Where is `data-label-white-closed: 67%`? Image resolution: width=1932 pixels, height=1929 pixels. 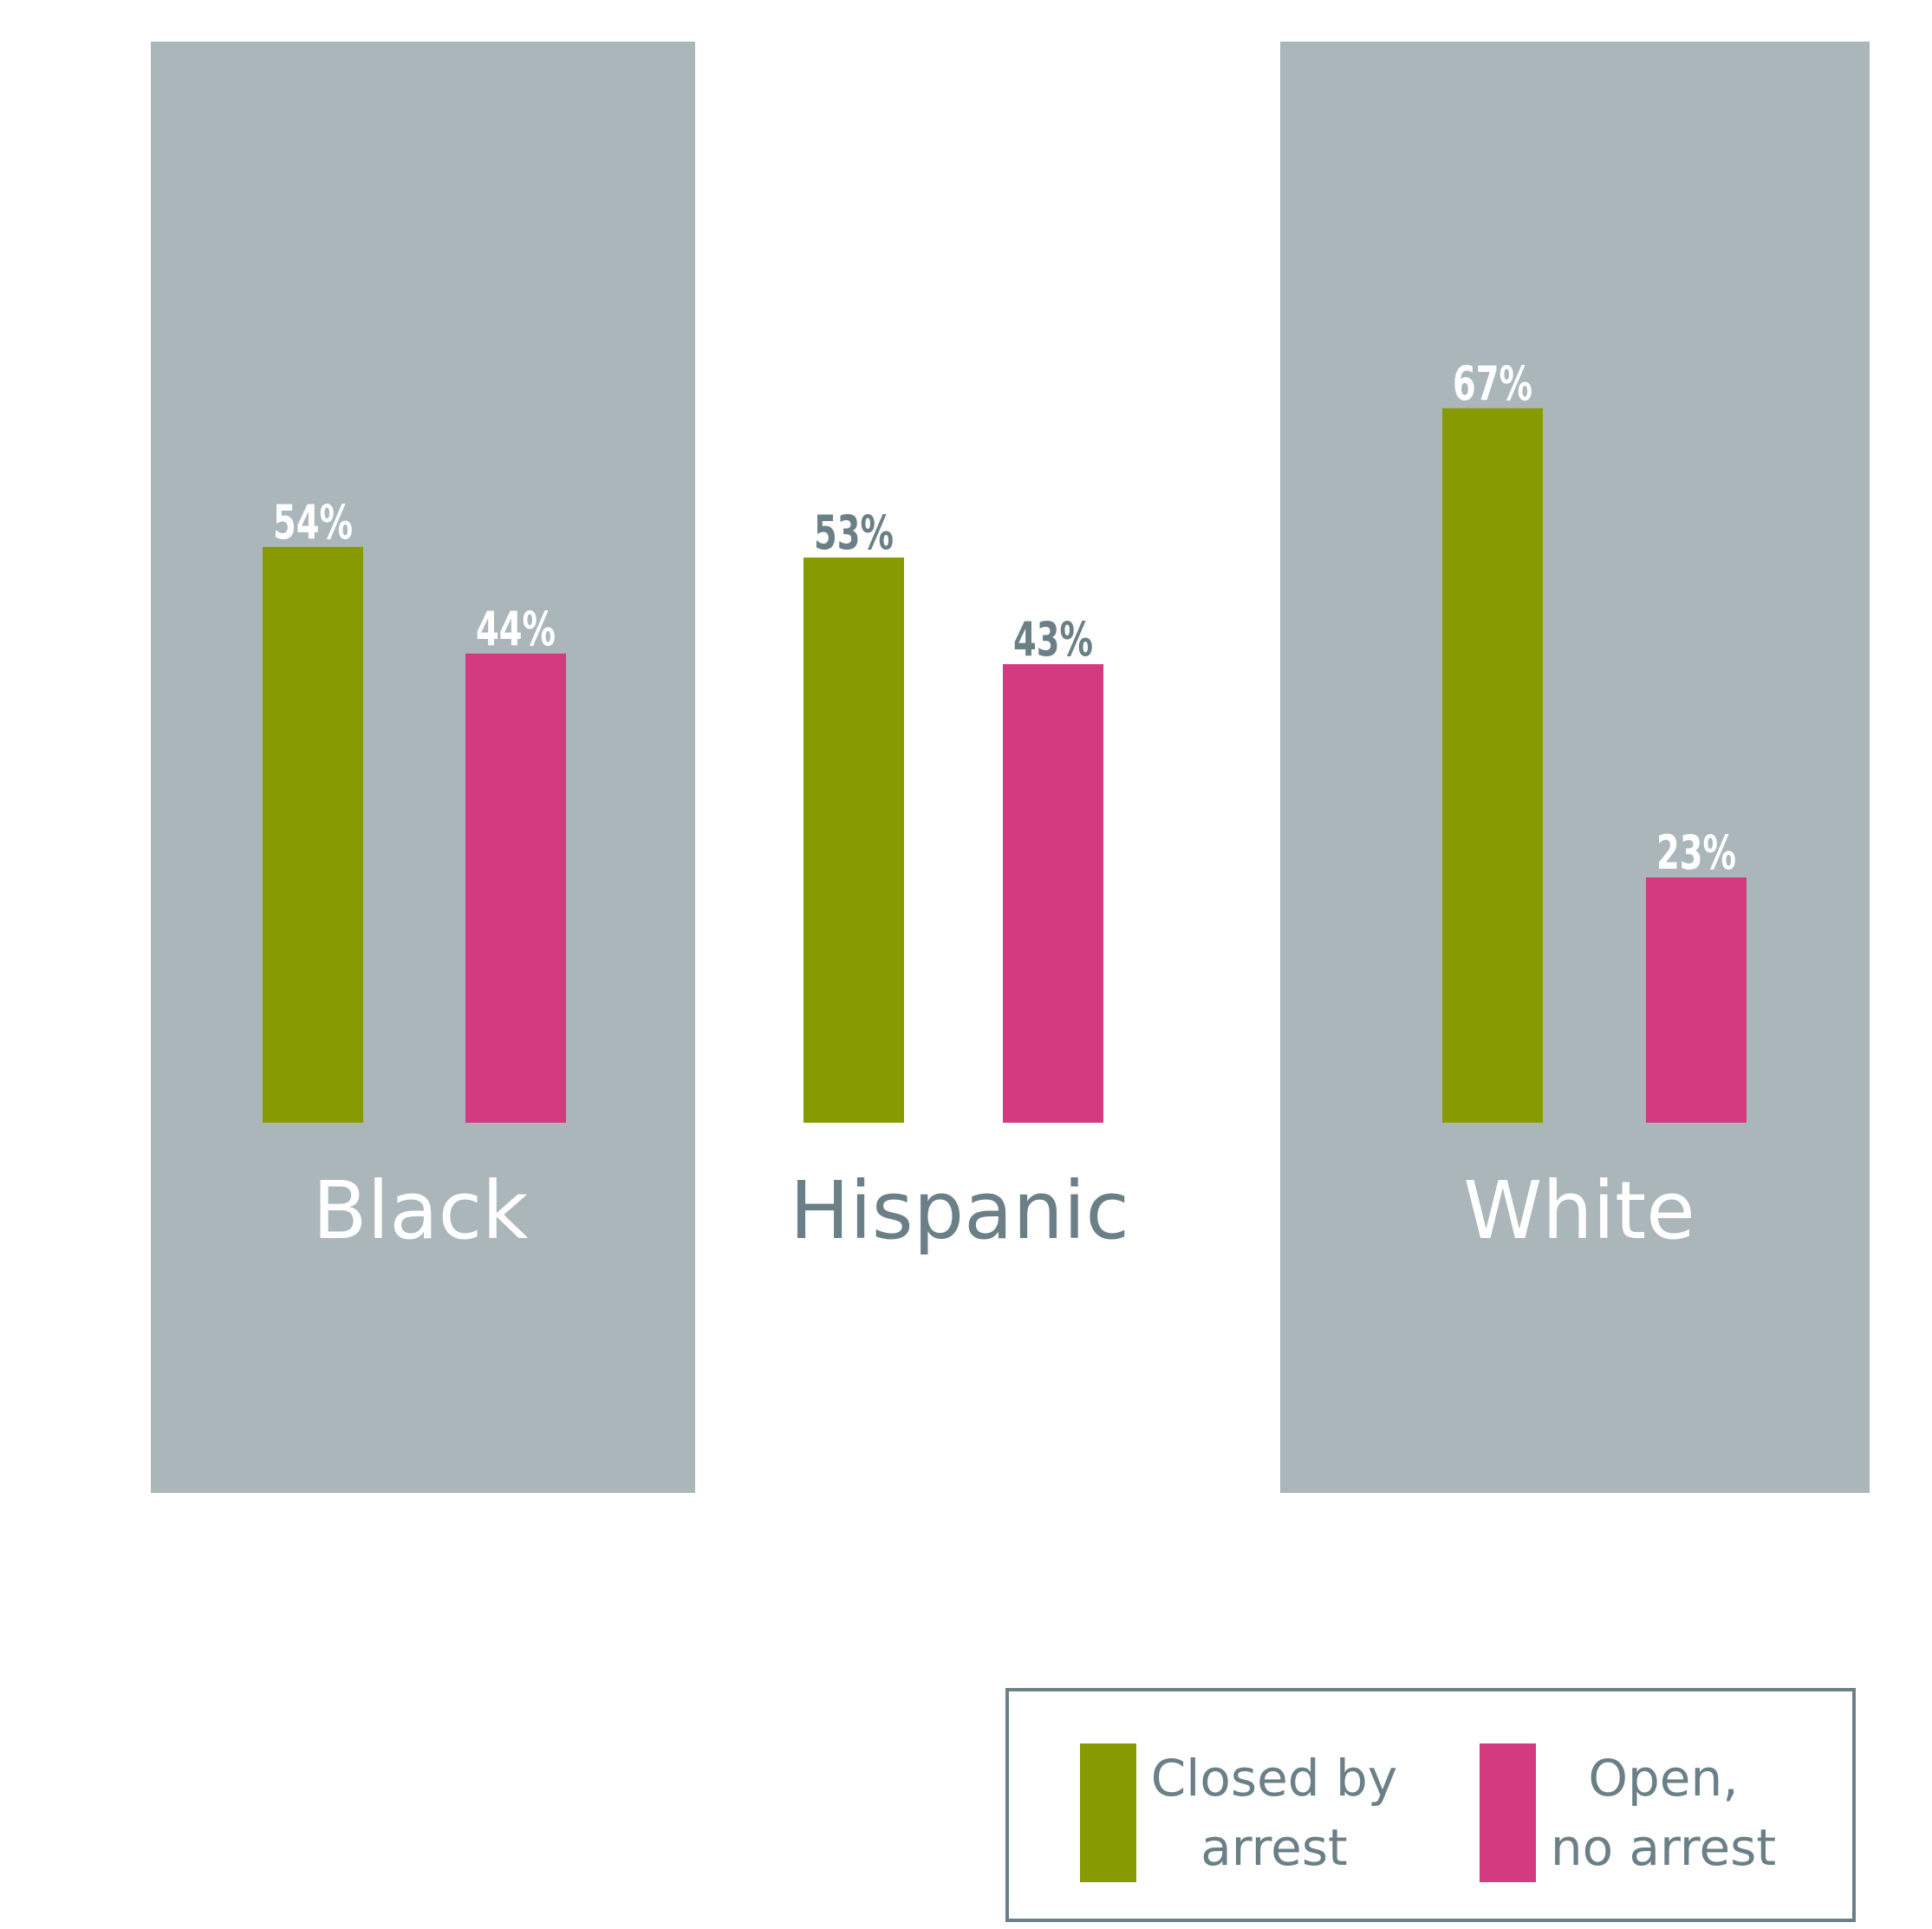
data-label-white-closed: 67% is located at coordinates (1492, 383).